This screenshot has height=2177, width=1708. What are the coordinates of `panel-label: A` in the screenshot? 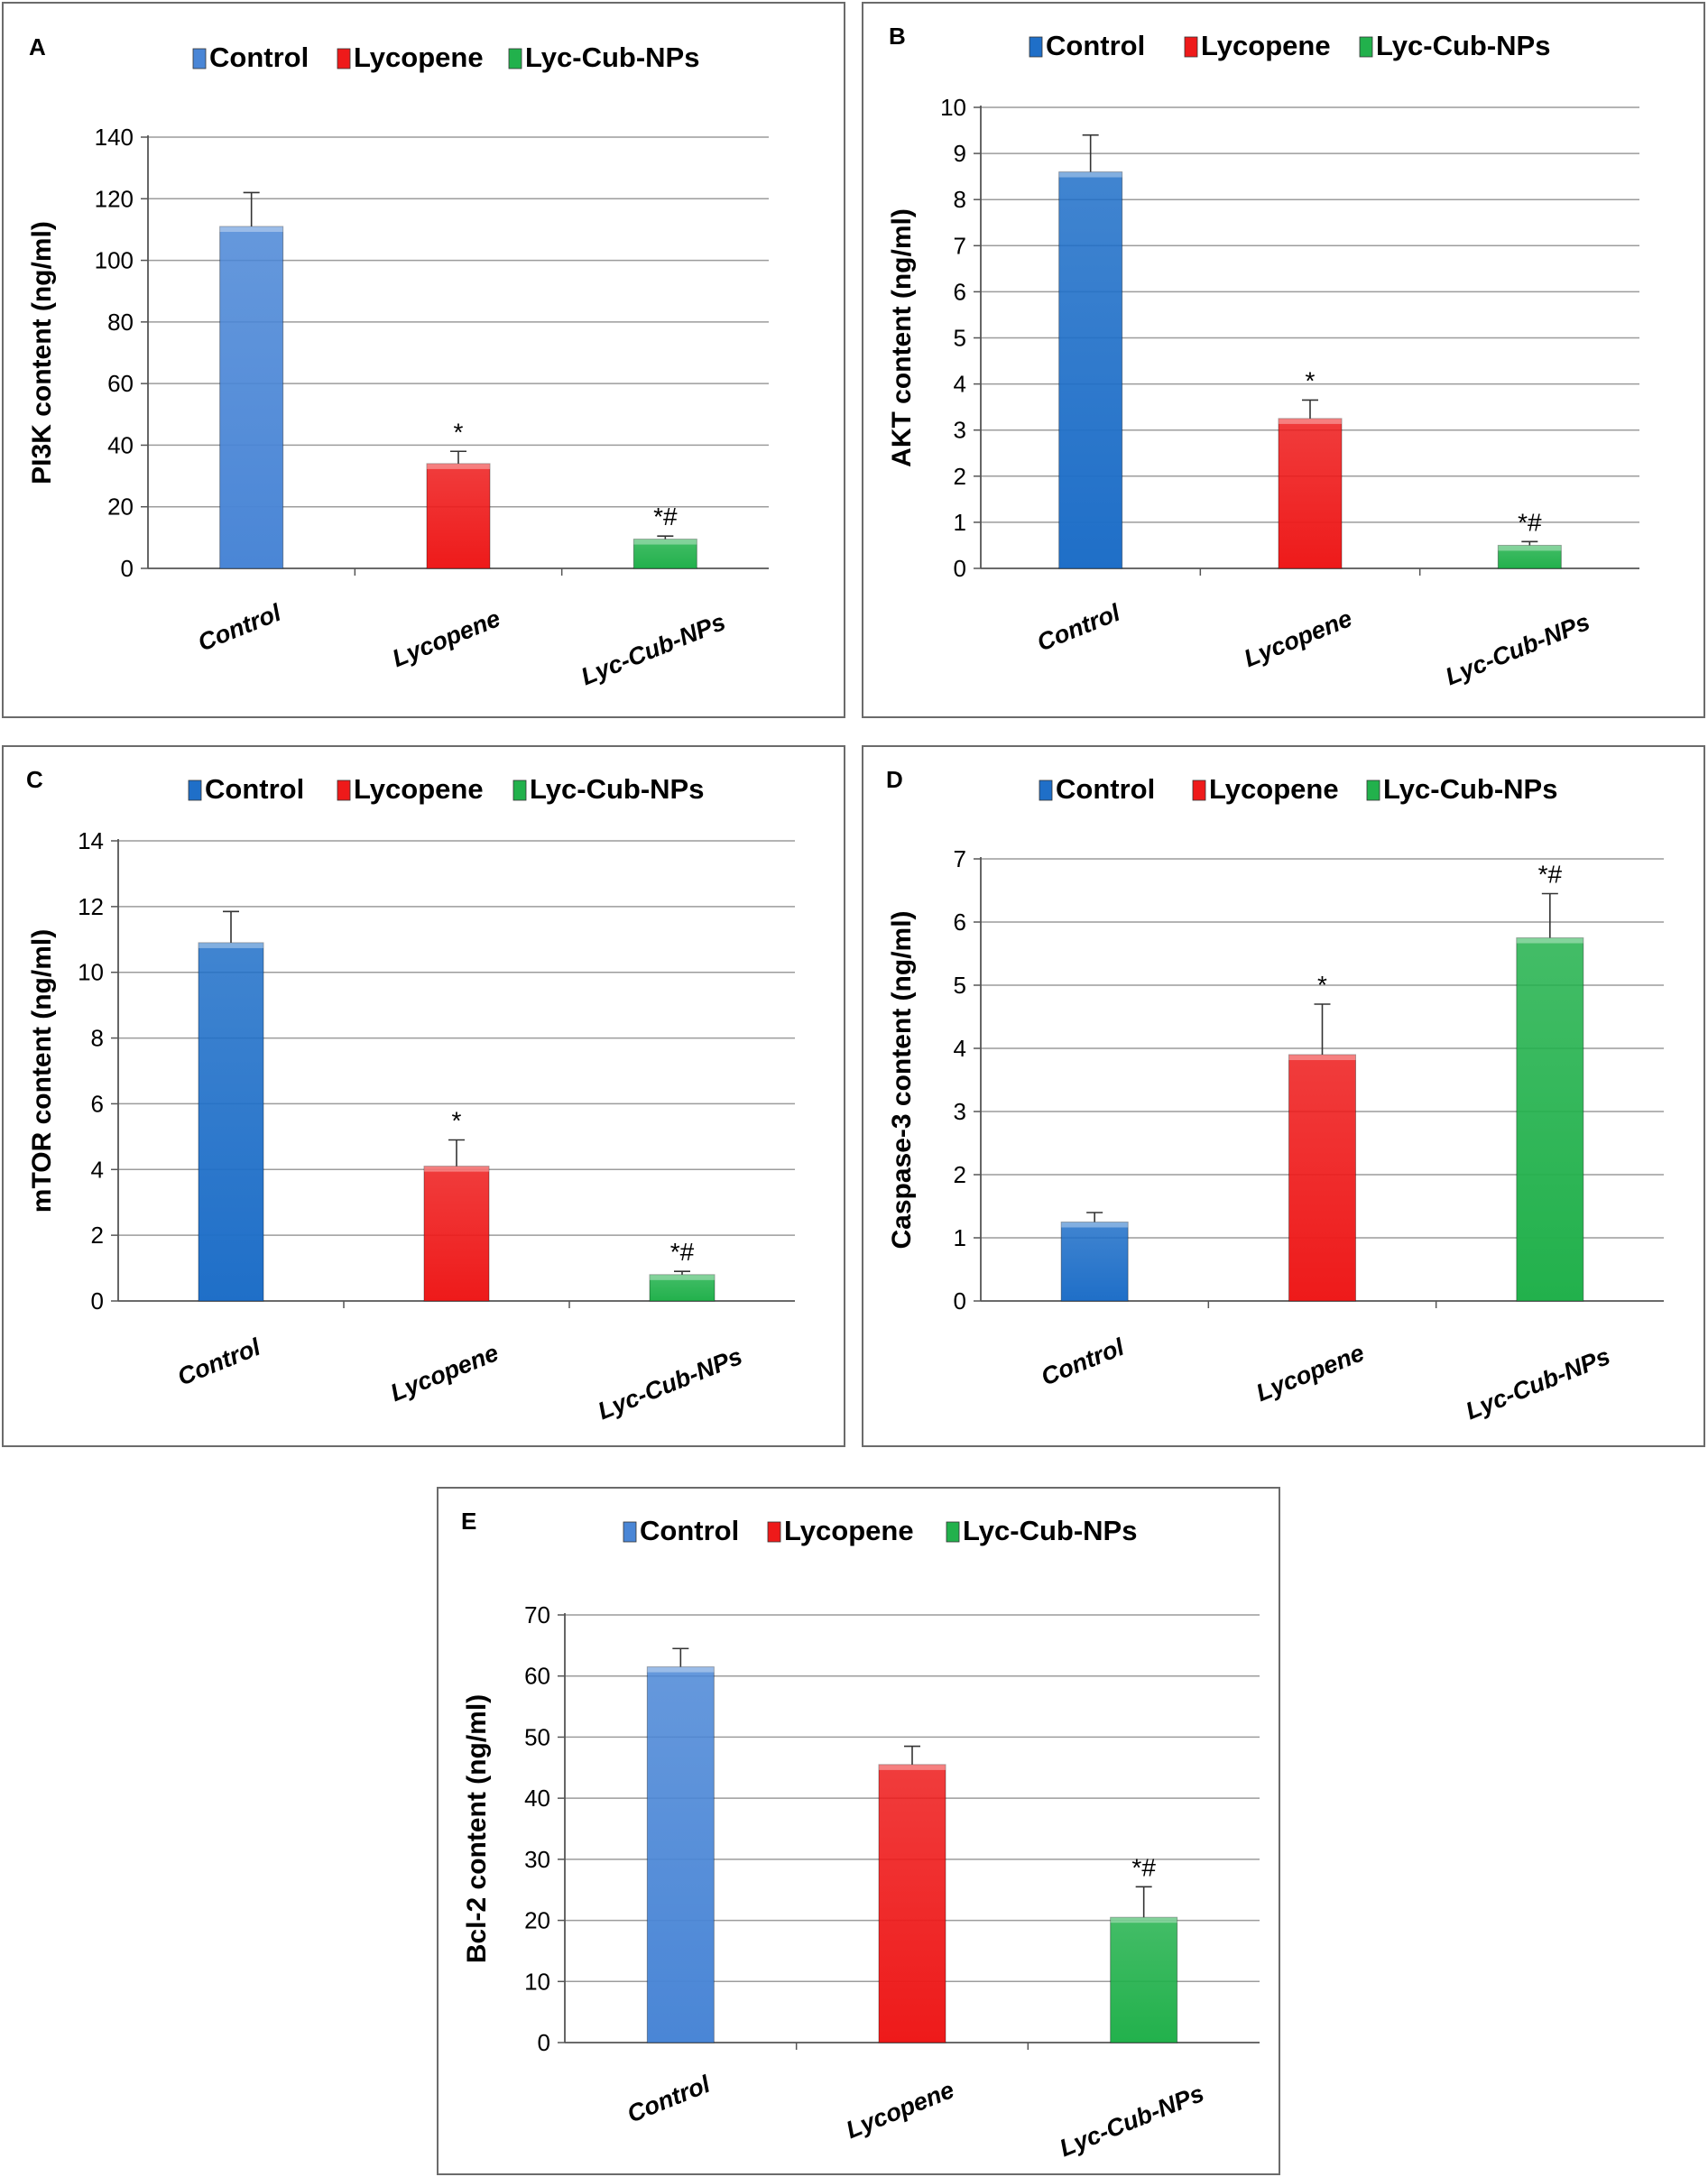 It's located at (37, 46).